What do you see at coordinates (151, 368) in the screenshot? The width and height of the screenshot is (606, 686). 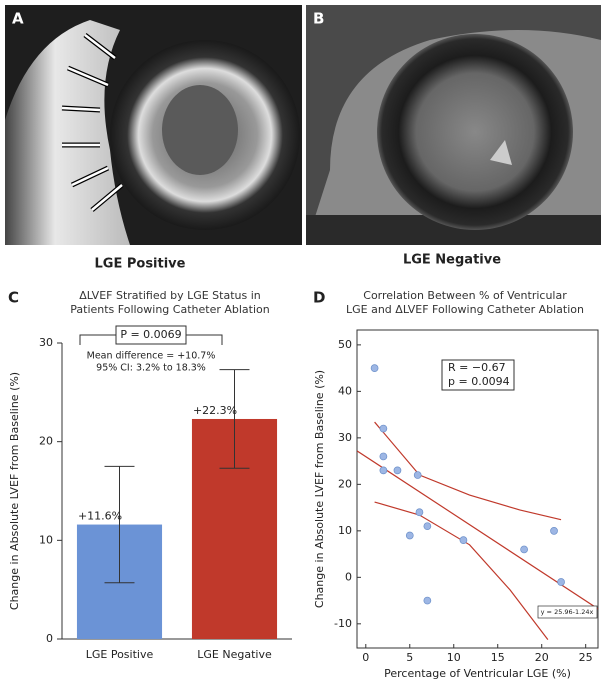 I see `annotation: 95% CI: 3.2% to 18.3%` at bounding box center [151, 368].